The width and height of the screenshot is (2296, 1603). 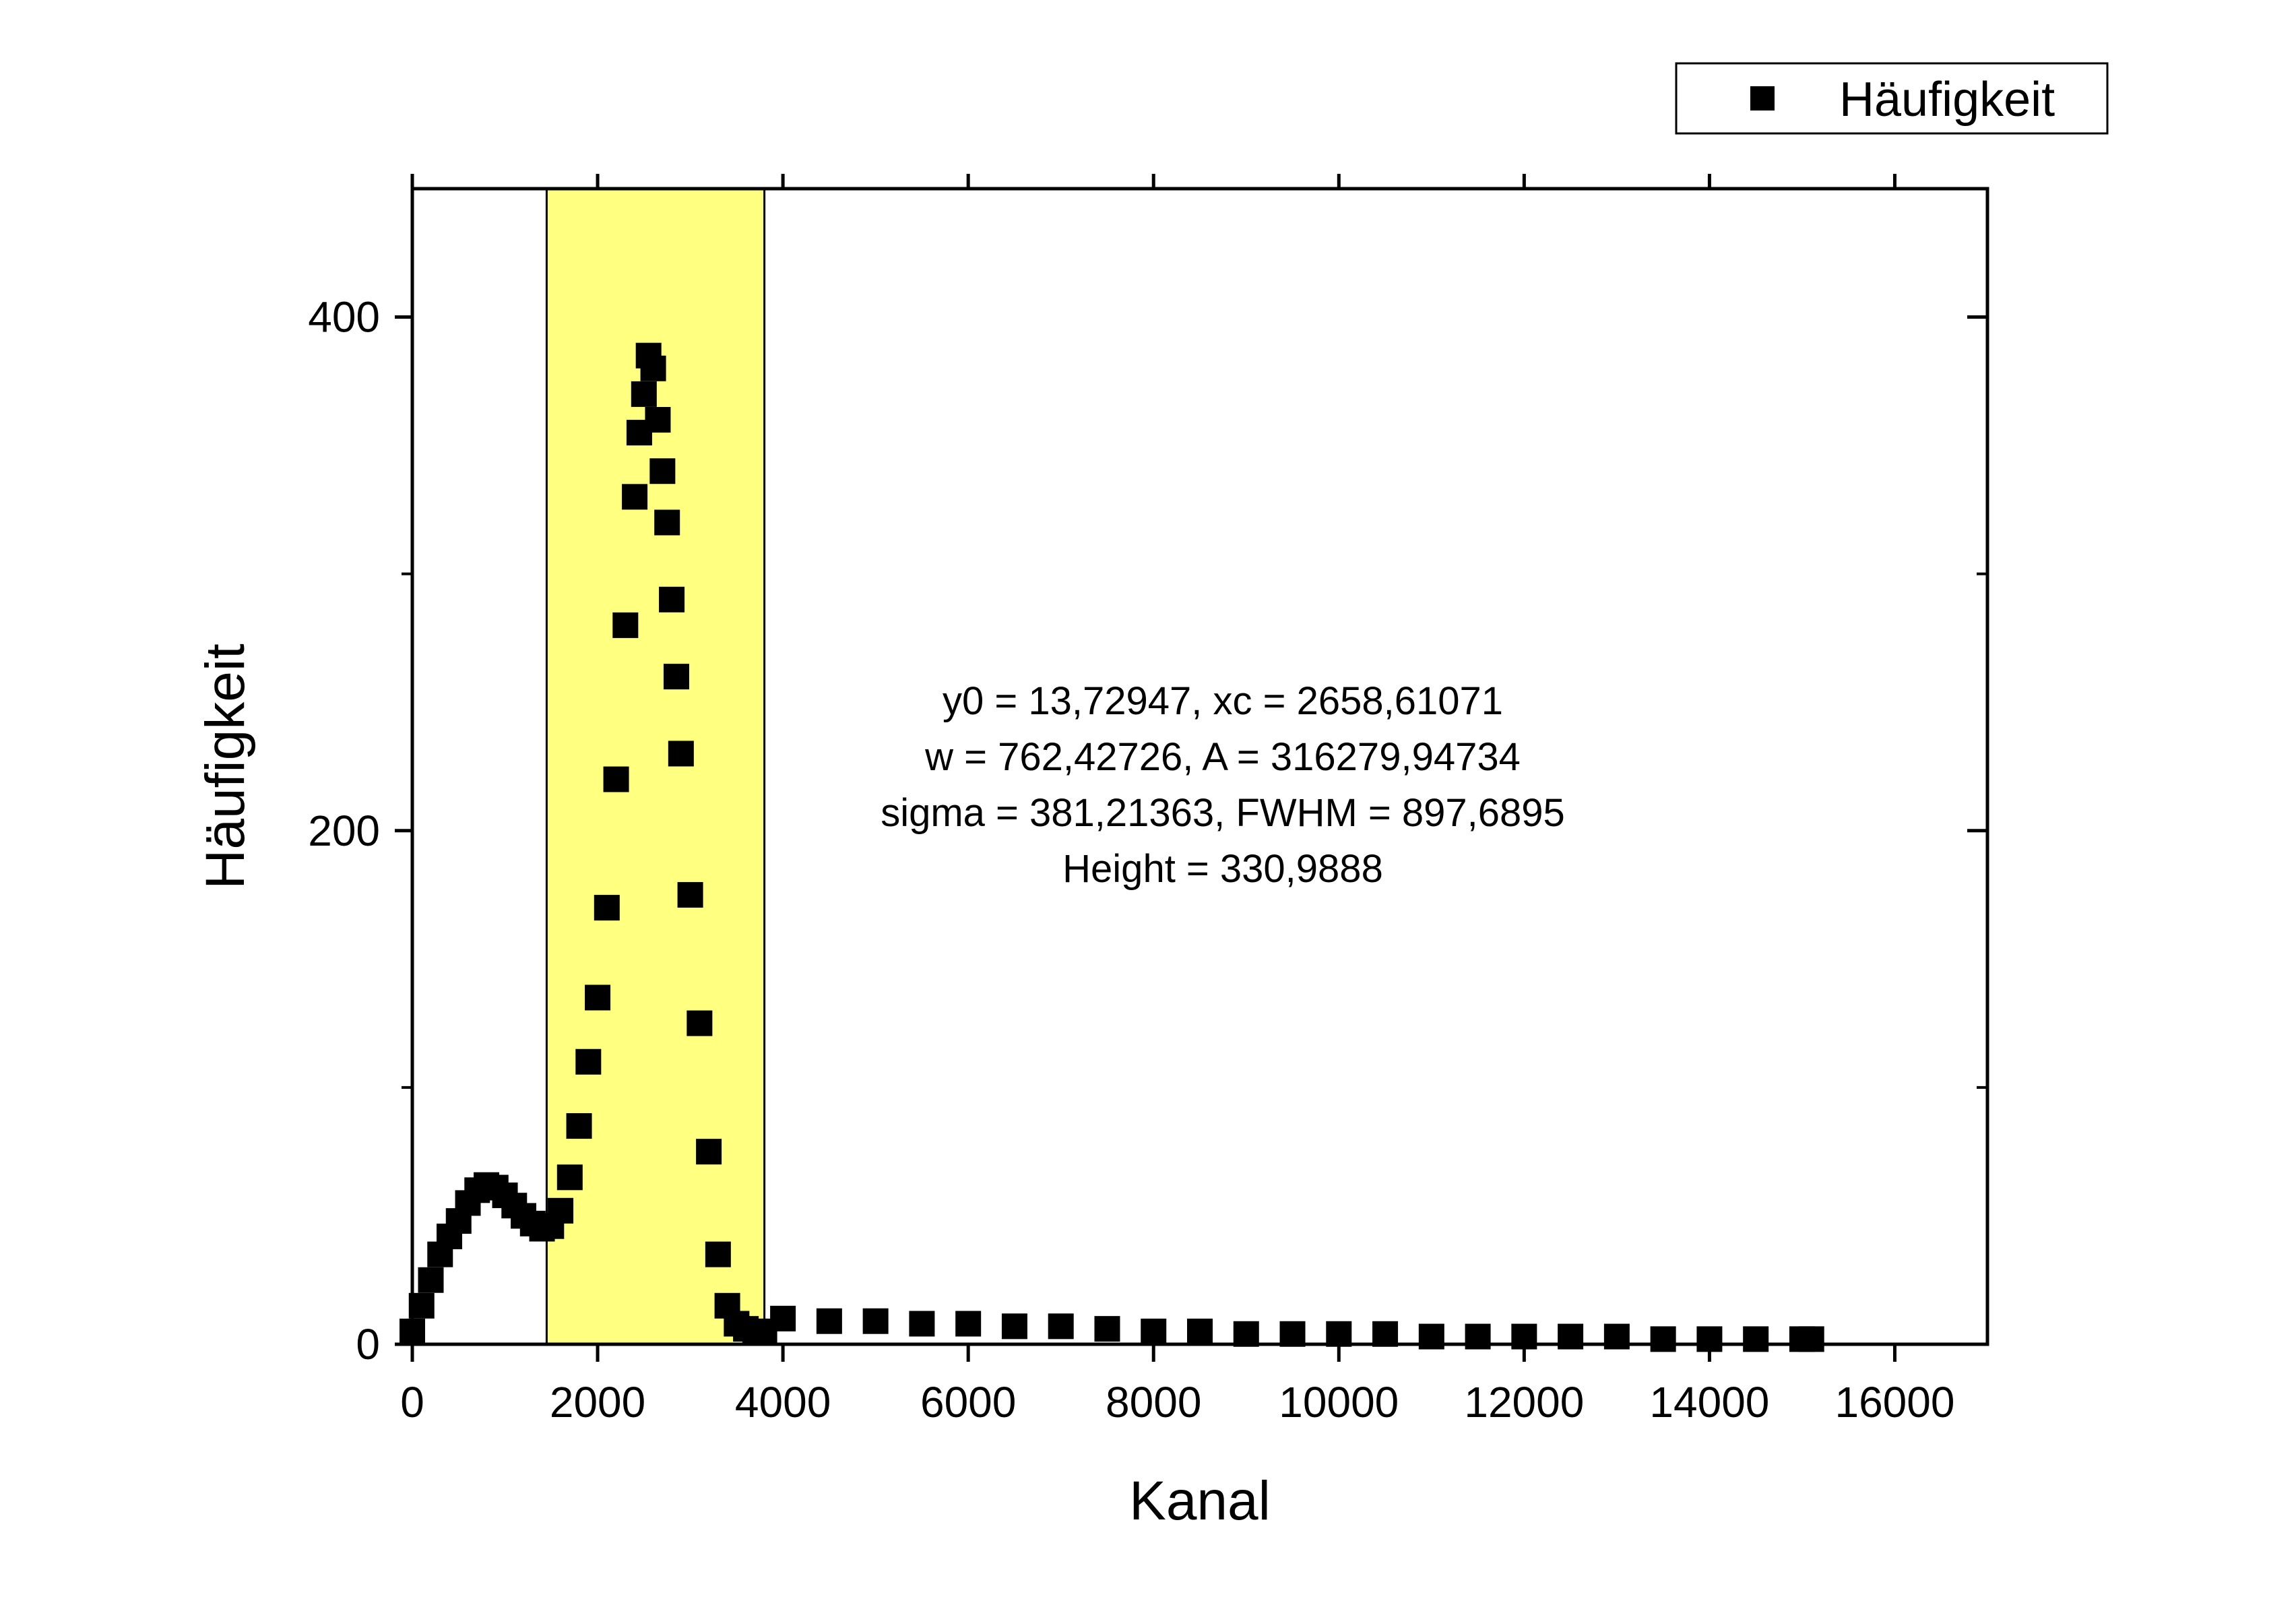 I want to click on x-tick-label: 6000, so click(x=968, y=1402).